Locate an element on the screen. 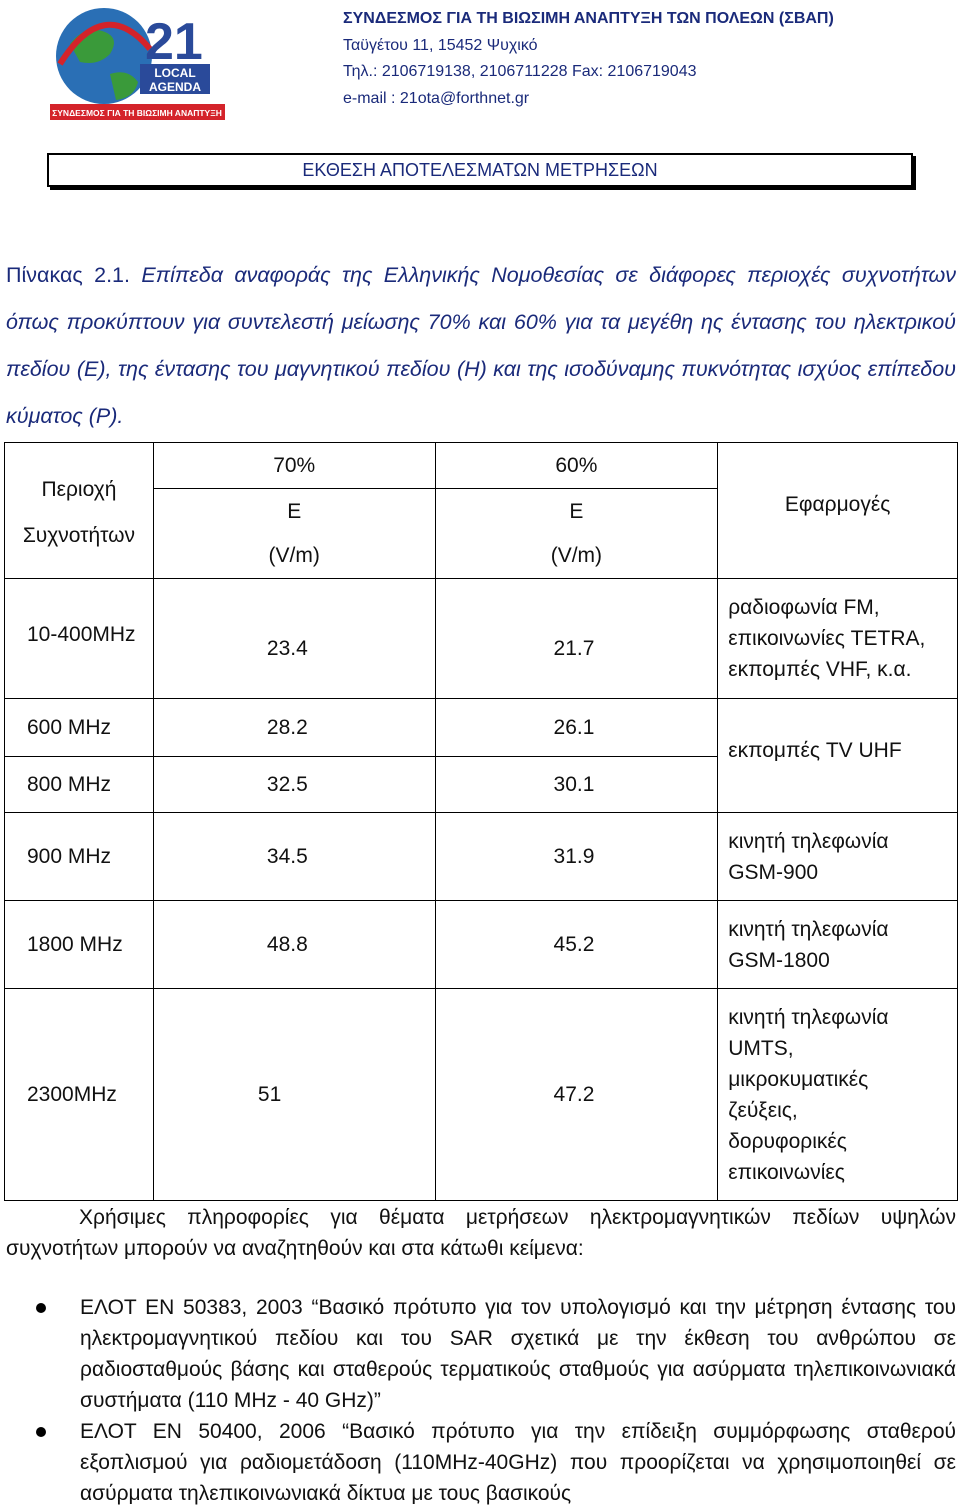 The width and height of the screenshot is (960, 1509). header-region-line1: Περιοχή is located at coordinates (79, 489).